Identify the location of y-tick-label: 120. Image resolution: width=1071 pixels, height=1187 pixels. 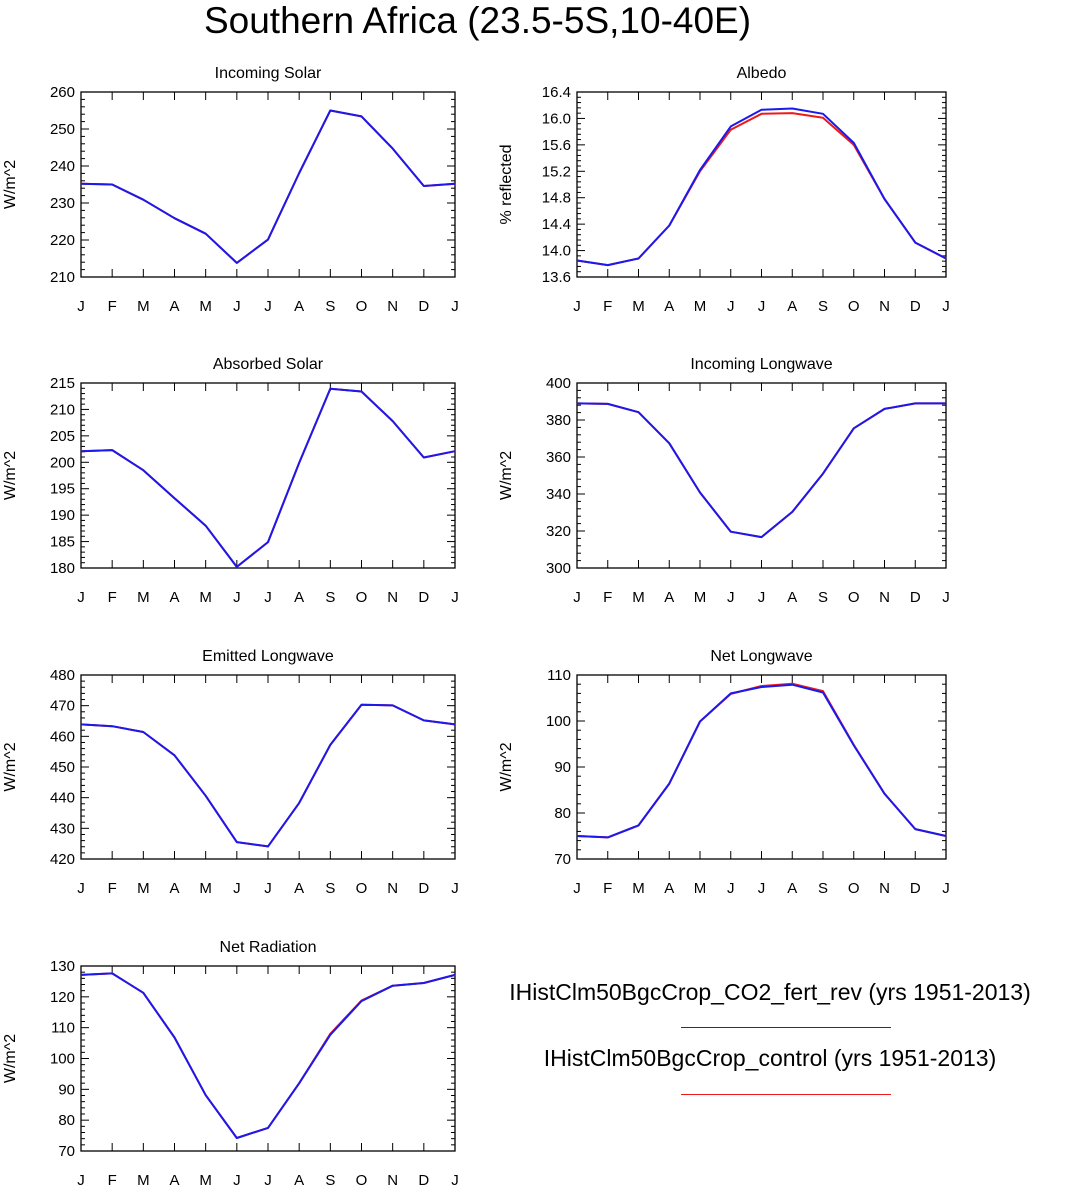
(62, 997).